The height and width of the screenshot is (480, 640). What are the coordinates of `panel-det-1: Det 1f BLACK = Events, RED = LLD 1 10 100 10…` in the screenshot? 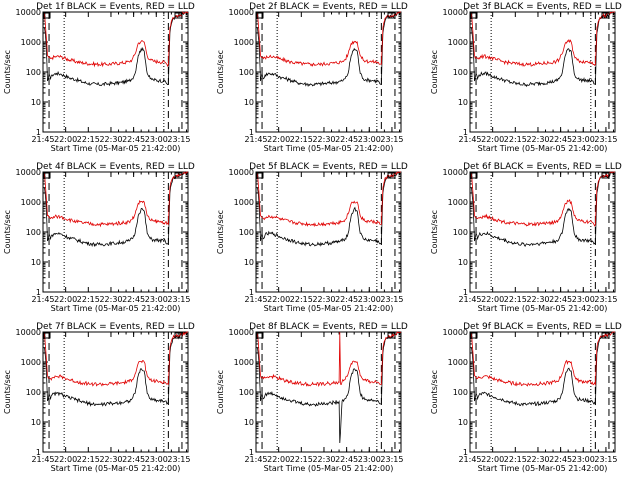 It's located at (99, 77).